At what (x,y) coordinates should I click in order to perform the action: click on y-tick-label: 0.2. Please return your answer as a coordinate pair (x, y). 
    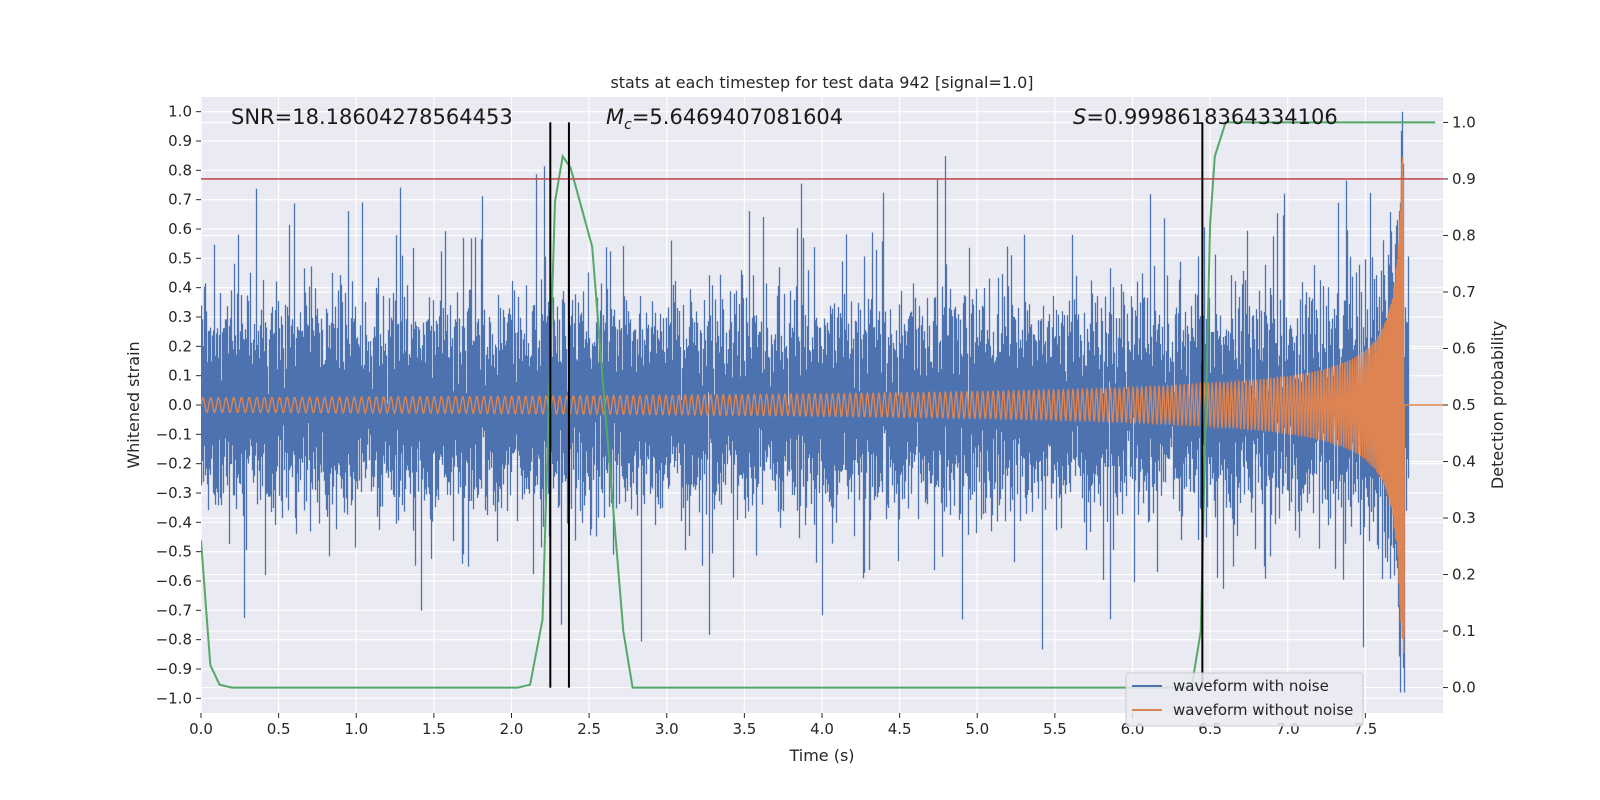
    Looking at the image, I should click on (180, 346).